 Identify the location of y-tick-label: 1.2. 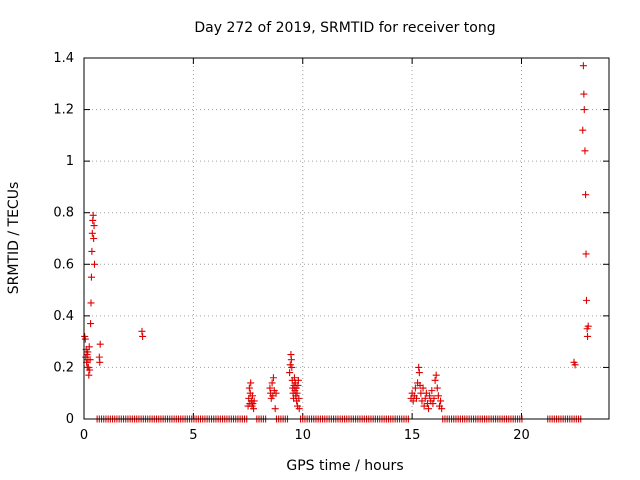
(63, 110).